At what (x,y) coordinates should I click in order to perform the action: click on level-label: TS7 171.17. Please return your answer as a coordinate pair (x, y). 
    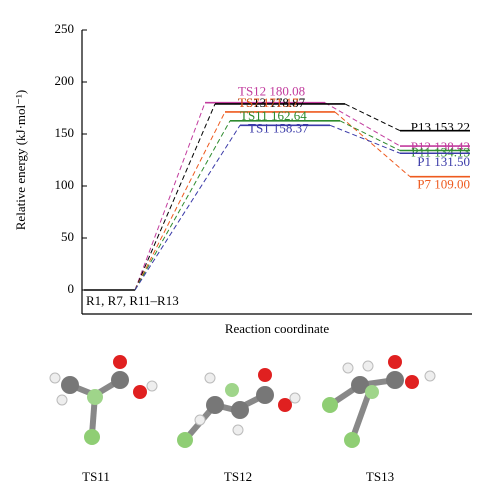
    Looking at the image, I should click on (268, 102).